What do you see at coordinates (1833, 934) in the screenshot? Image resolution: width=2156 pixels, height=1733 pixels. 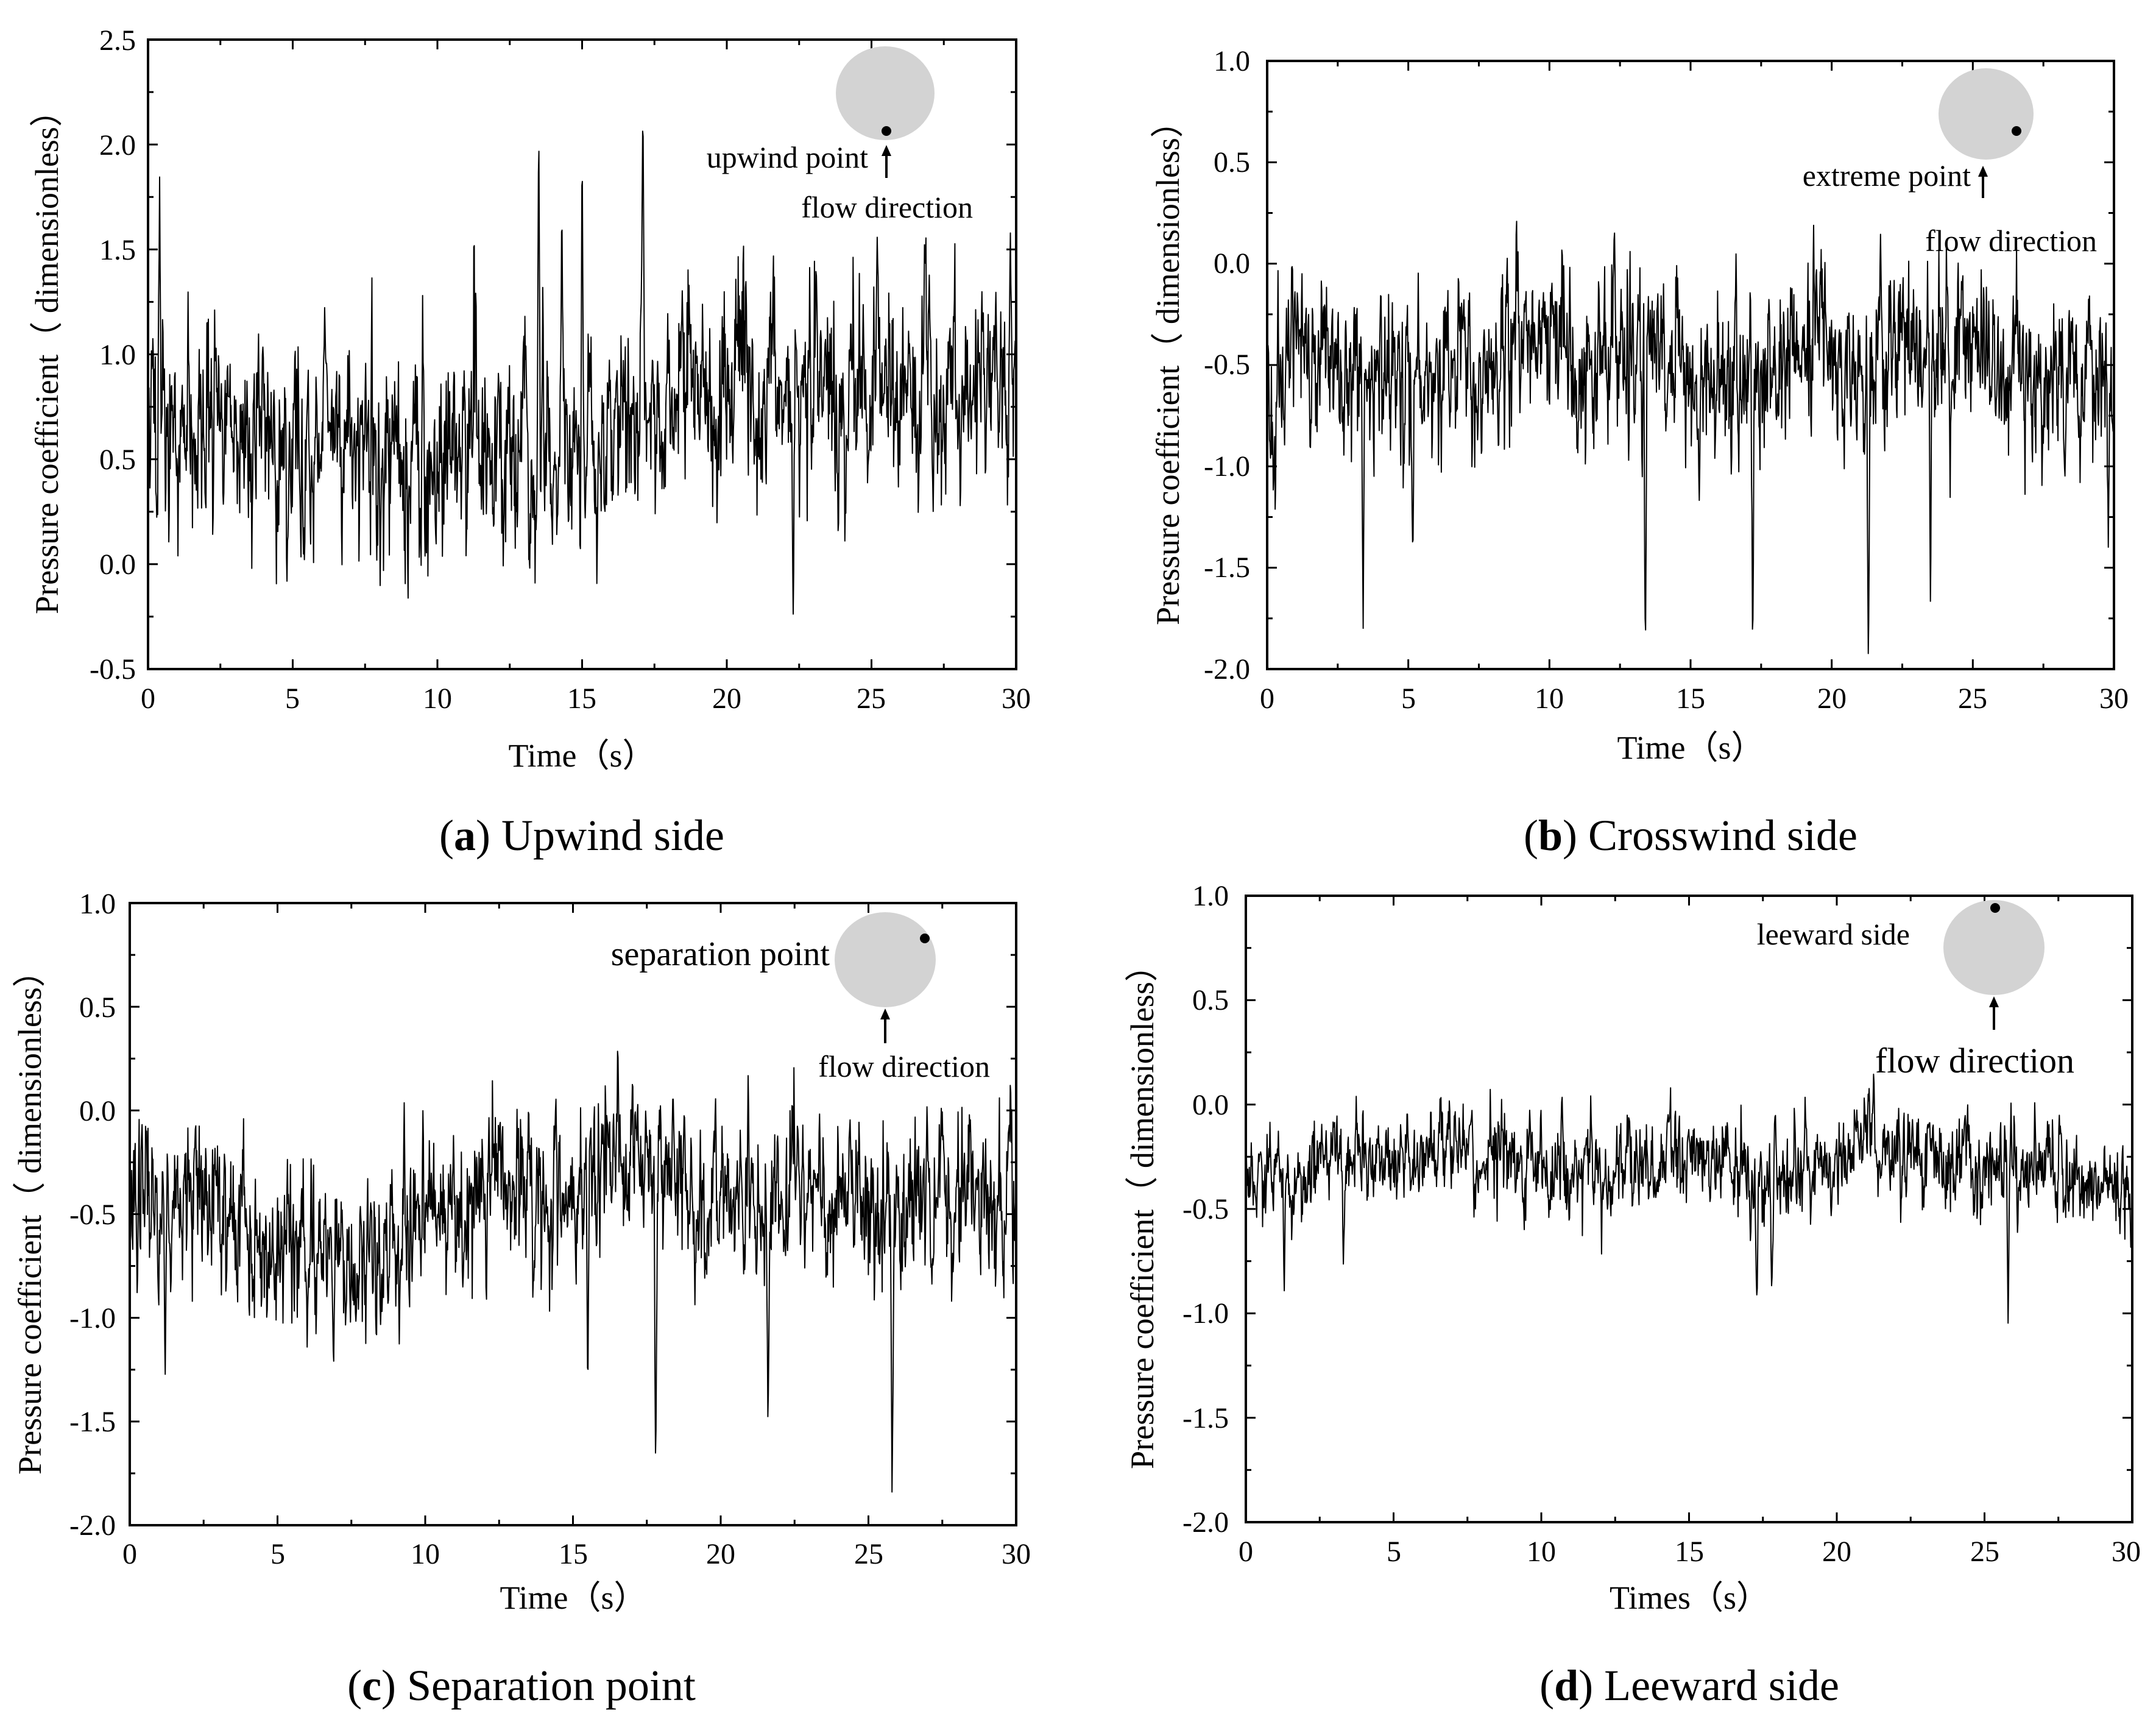 I see `annotation-point-label: leeward side` at bounding box center [1833, 934].